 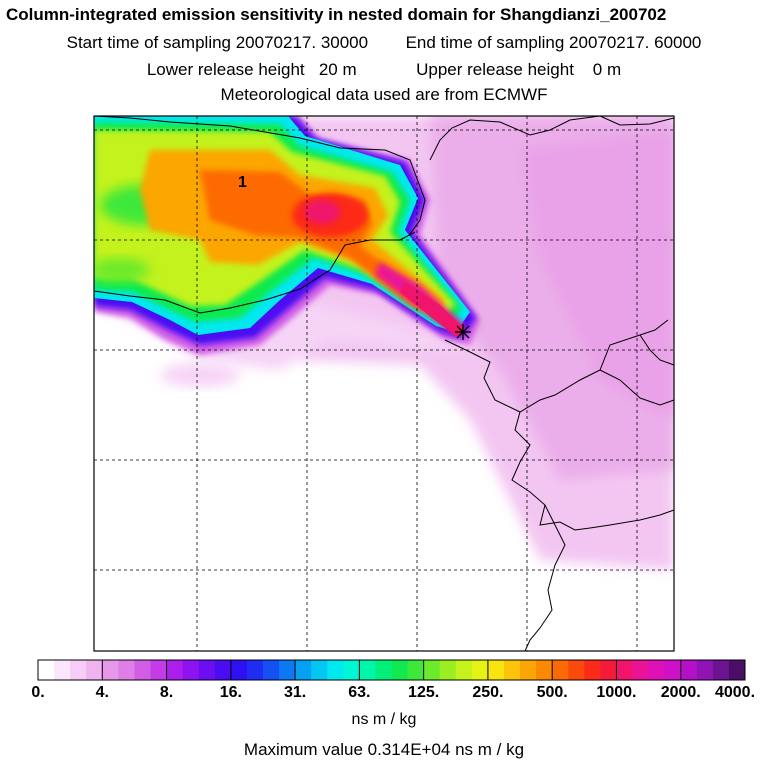 I want to click on colorbar-tick-label: 125., so click(x=424, y=692).